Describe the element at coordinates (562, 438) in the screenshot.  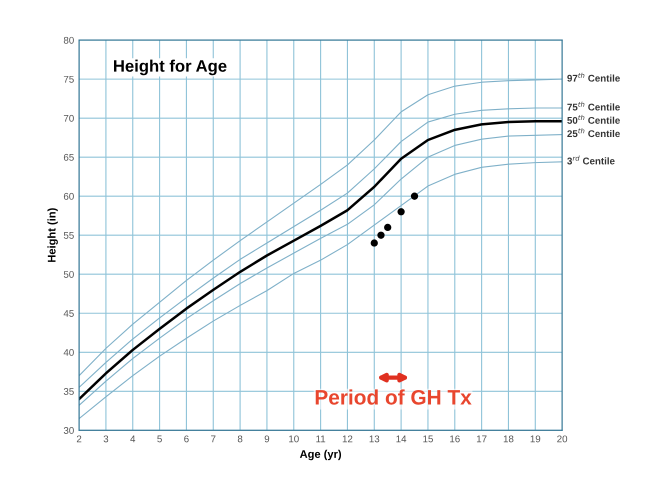
I see `x-tick-label: 20` at that location.